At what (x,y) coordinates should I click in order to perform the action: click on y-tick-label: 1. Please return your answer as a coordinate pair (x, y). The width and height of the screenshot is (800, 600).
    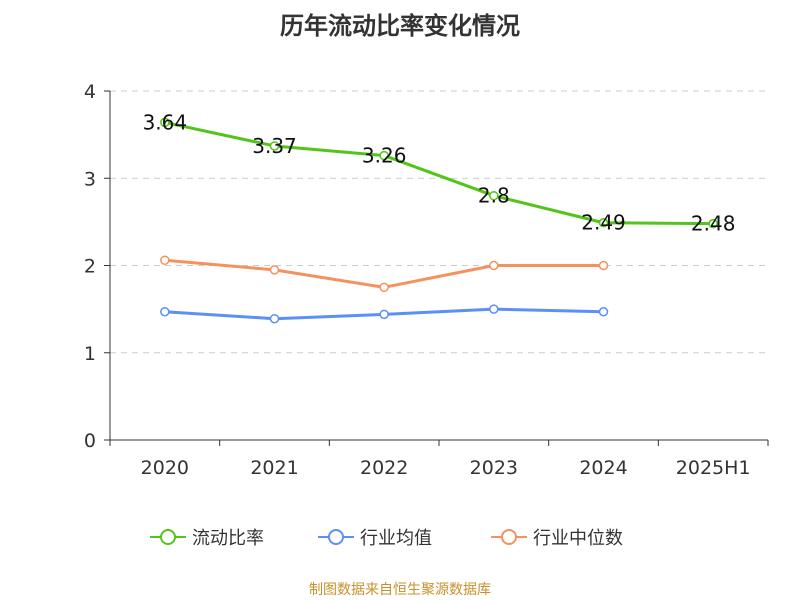
    Looking at the image, I should click on (90, 354).